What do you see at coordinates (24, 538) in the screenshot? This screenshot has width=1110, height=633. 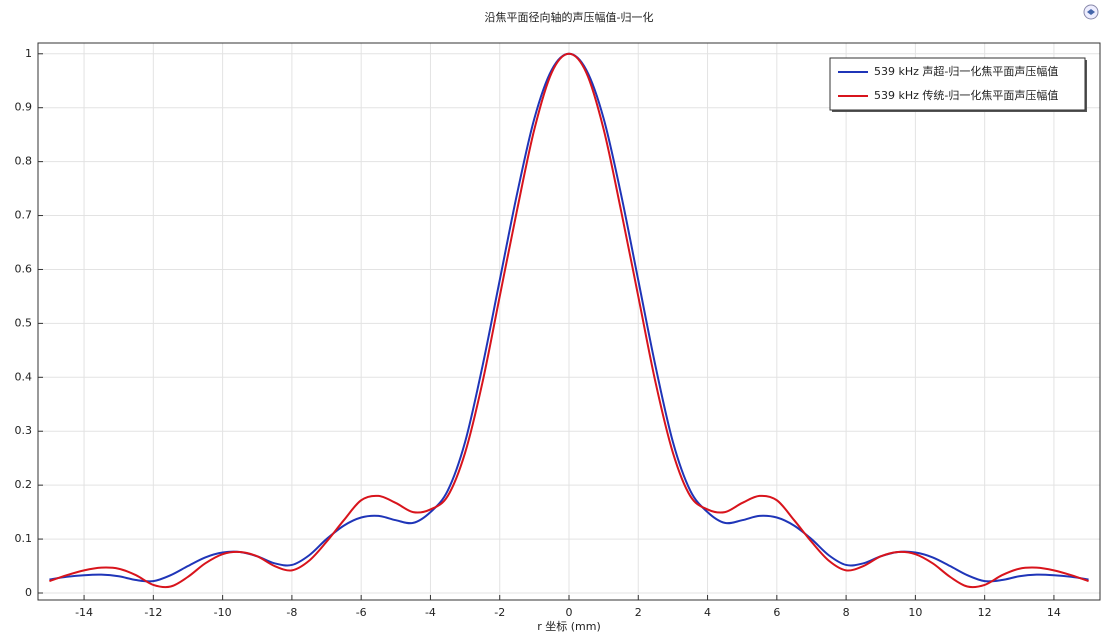 I see `y-tick-label: 0.1` at bounding box center [24, 538].